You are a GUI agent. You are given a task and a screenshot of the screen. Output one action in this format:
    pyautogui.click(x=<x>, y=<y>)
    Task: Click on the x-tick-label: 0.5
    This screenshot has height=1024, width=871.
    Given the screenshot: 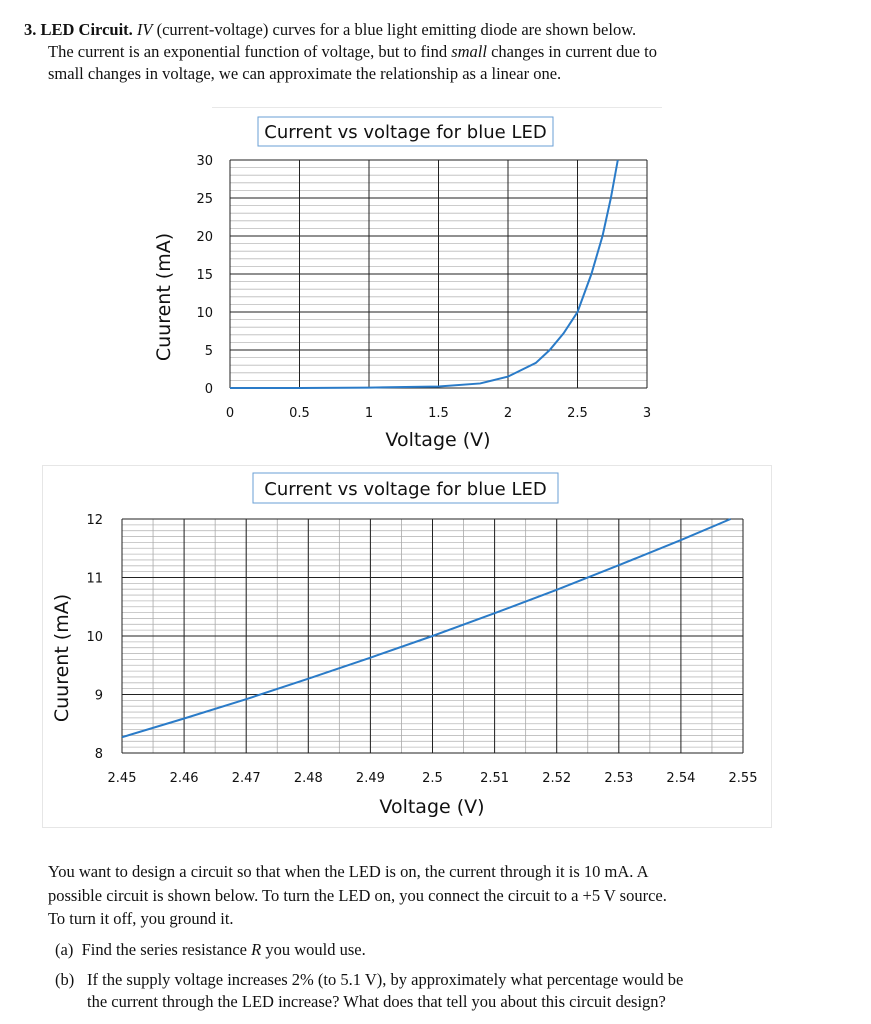 What is the action you would take?
    pyautogui.click(x=299, y=413)
    